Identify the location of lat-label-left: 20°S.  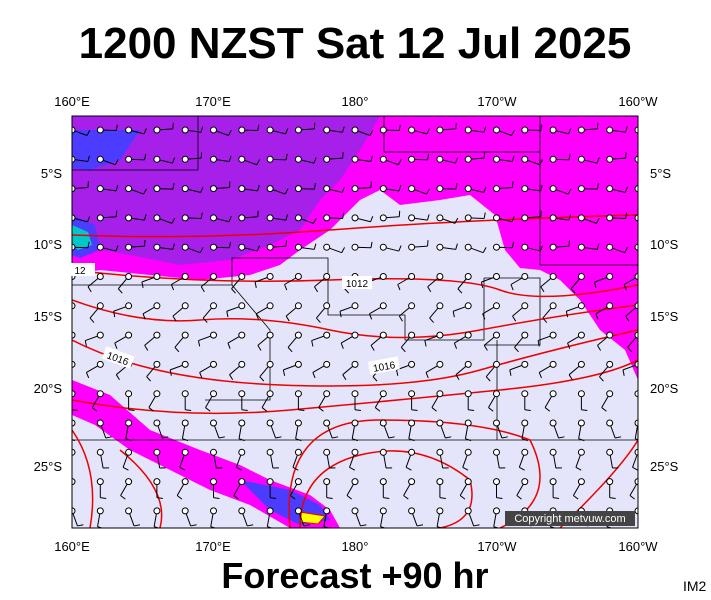
(48, 388).